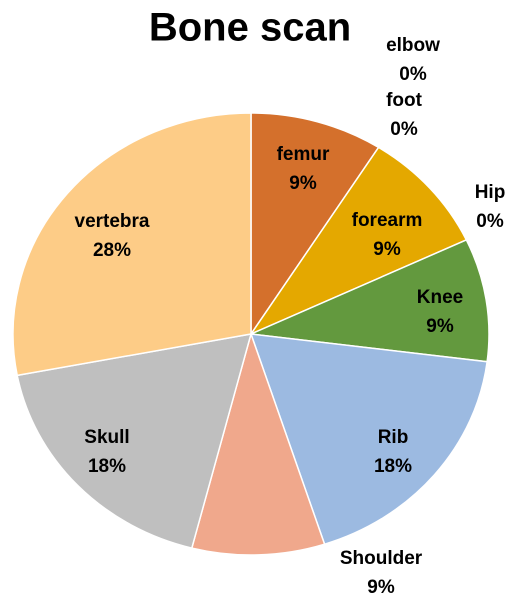 The height and width of the screenshot is (601, 511). I want to click on slice-label: elbow, so click(413, 45).